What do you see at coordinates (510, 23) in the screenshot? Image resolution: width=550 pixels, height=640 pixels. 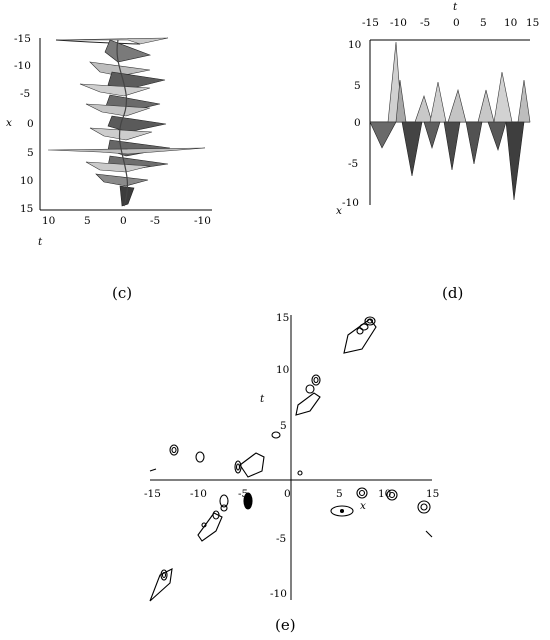 I see `d-ttick-5: 10` at bounding box center [510, 23].